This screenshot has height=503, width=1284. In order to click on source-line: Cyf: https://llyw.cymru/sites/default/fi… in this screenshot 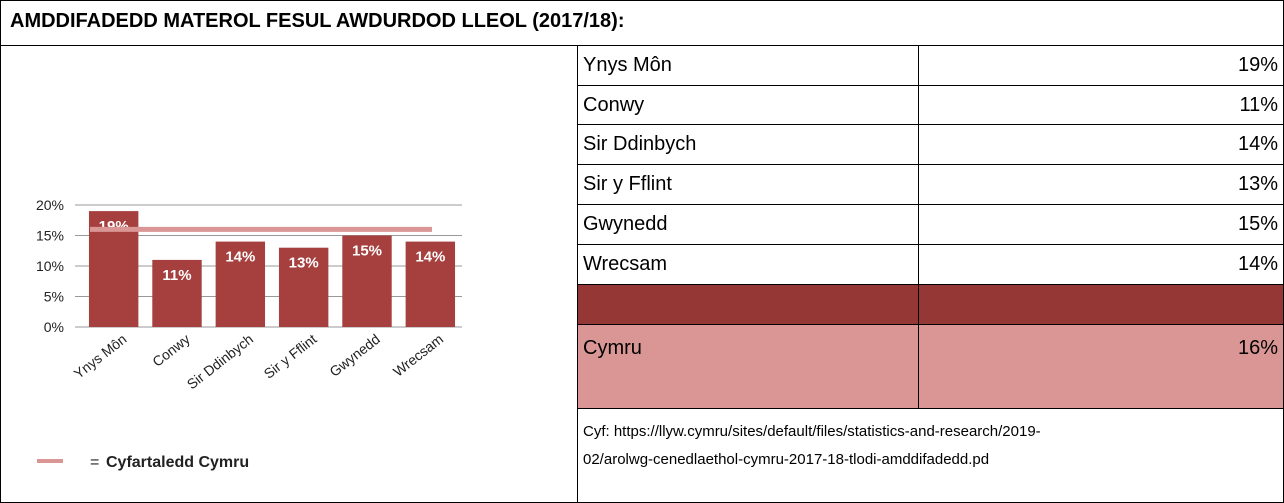, I will do `click(812, 431)`.